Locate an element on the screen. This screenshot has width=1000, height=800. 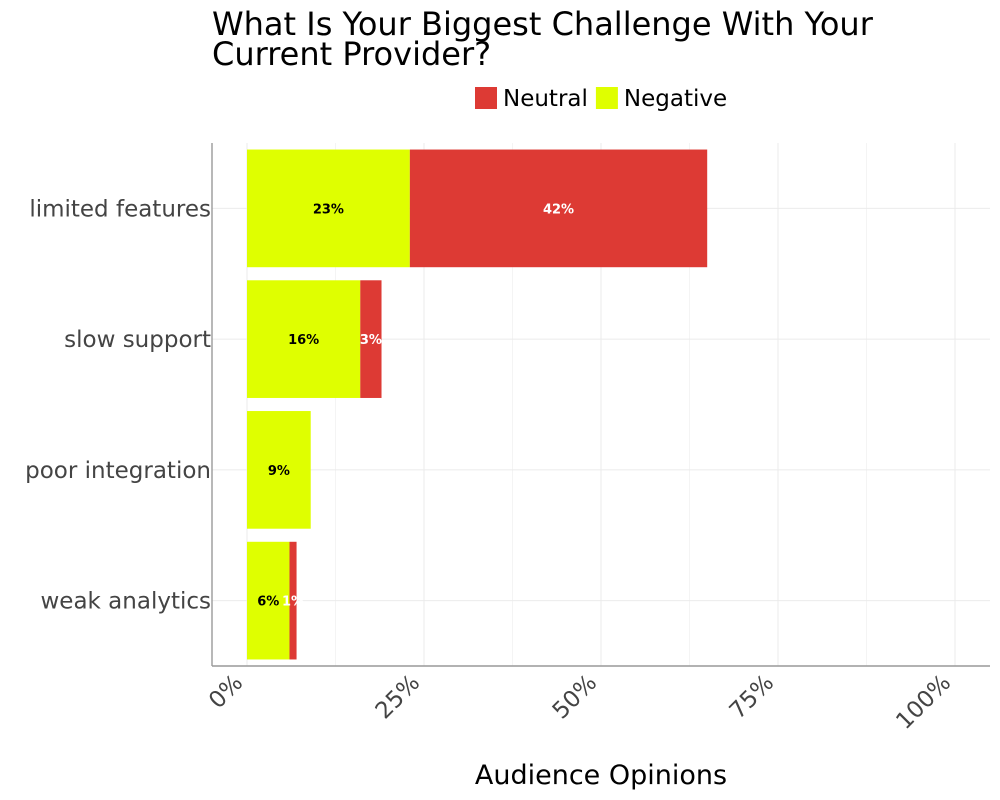
y-tick-label: limited features is located at coordinates (120, 209).